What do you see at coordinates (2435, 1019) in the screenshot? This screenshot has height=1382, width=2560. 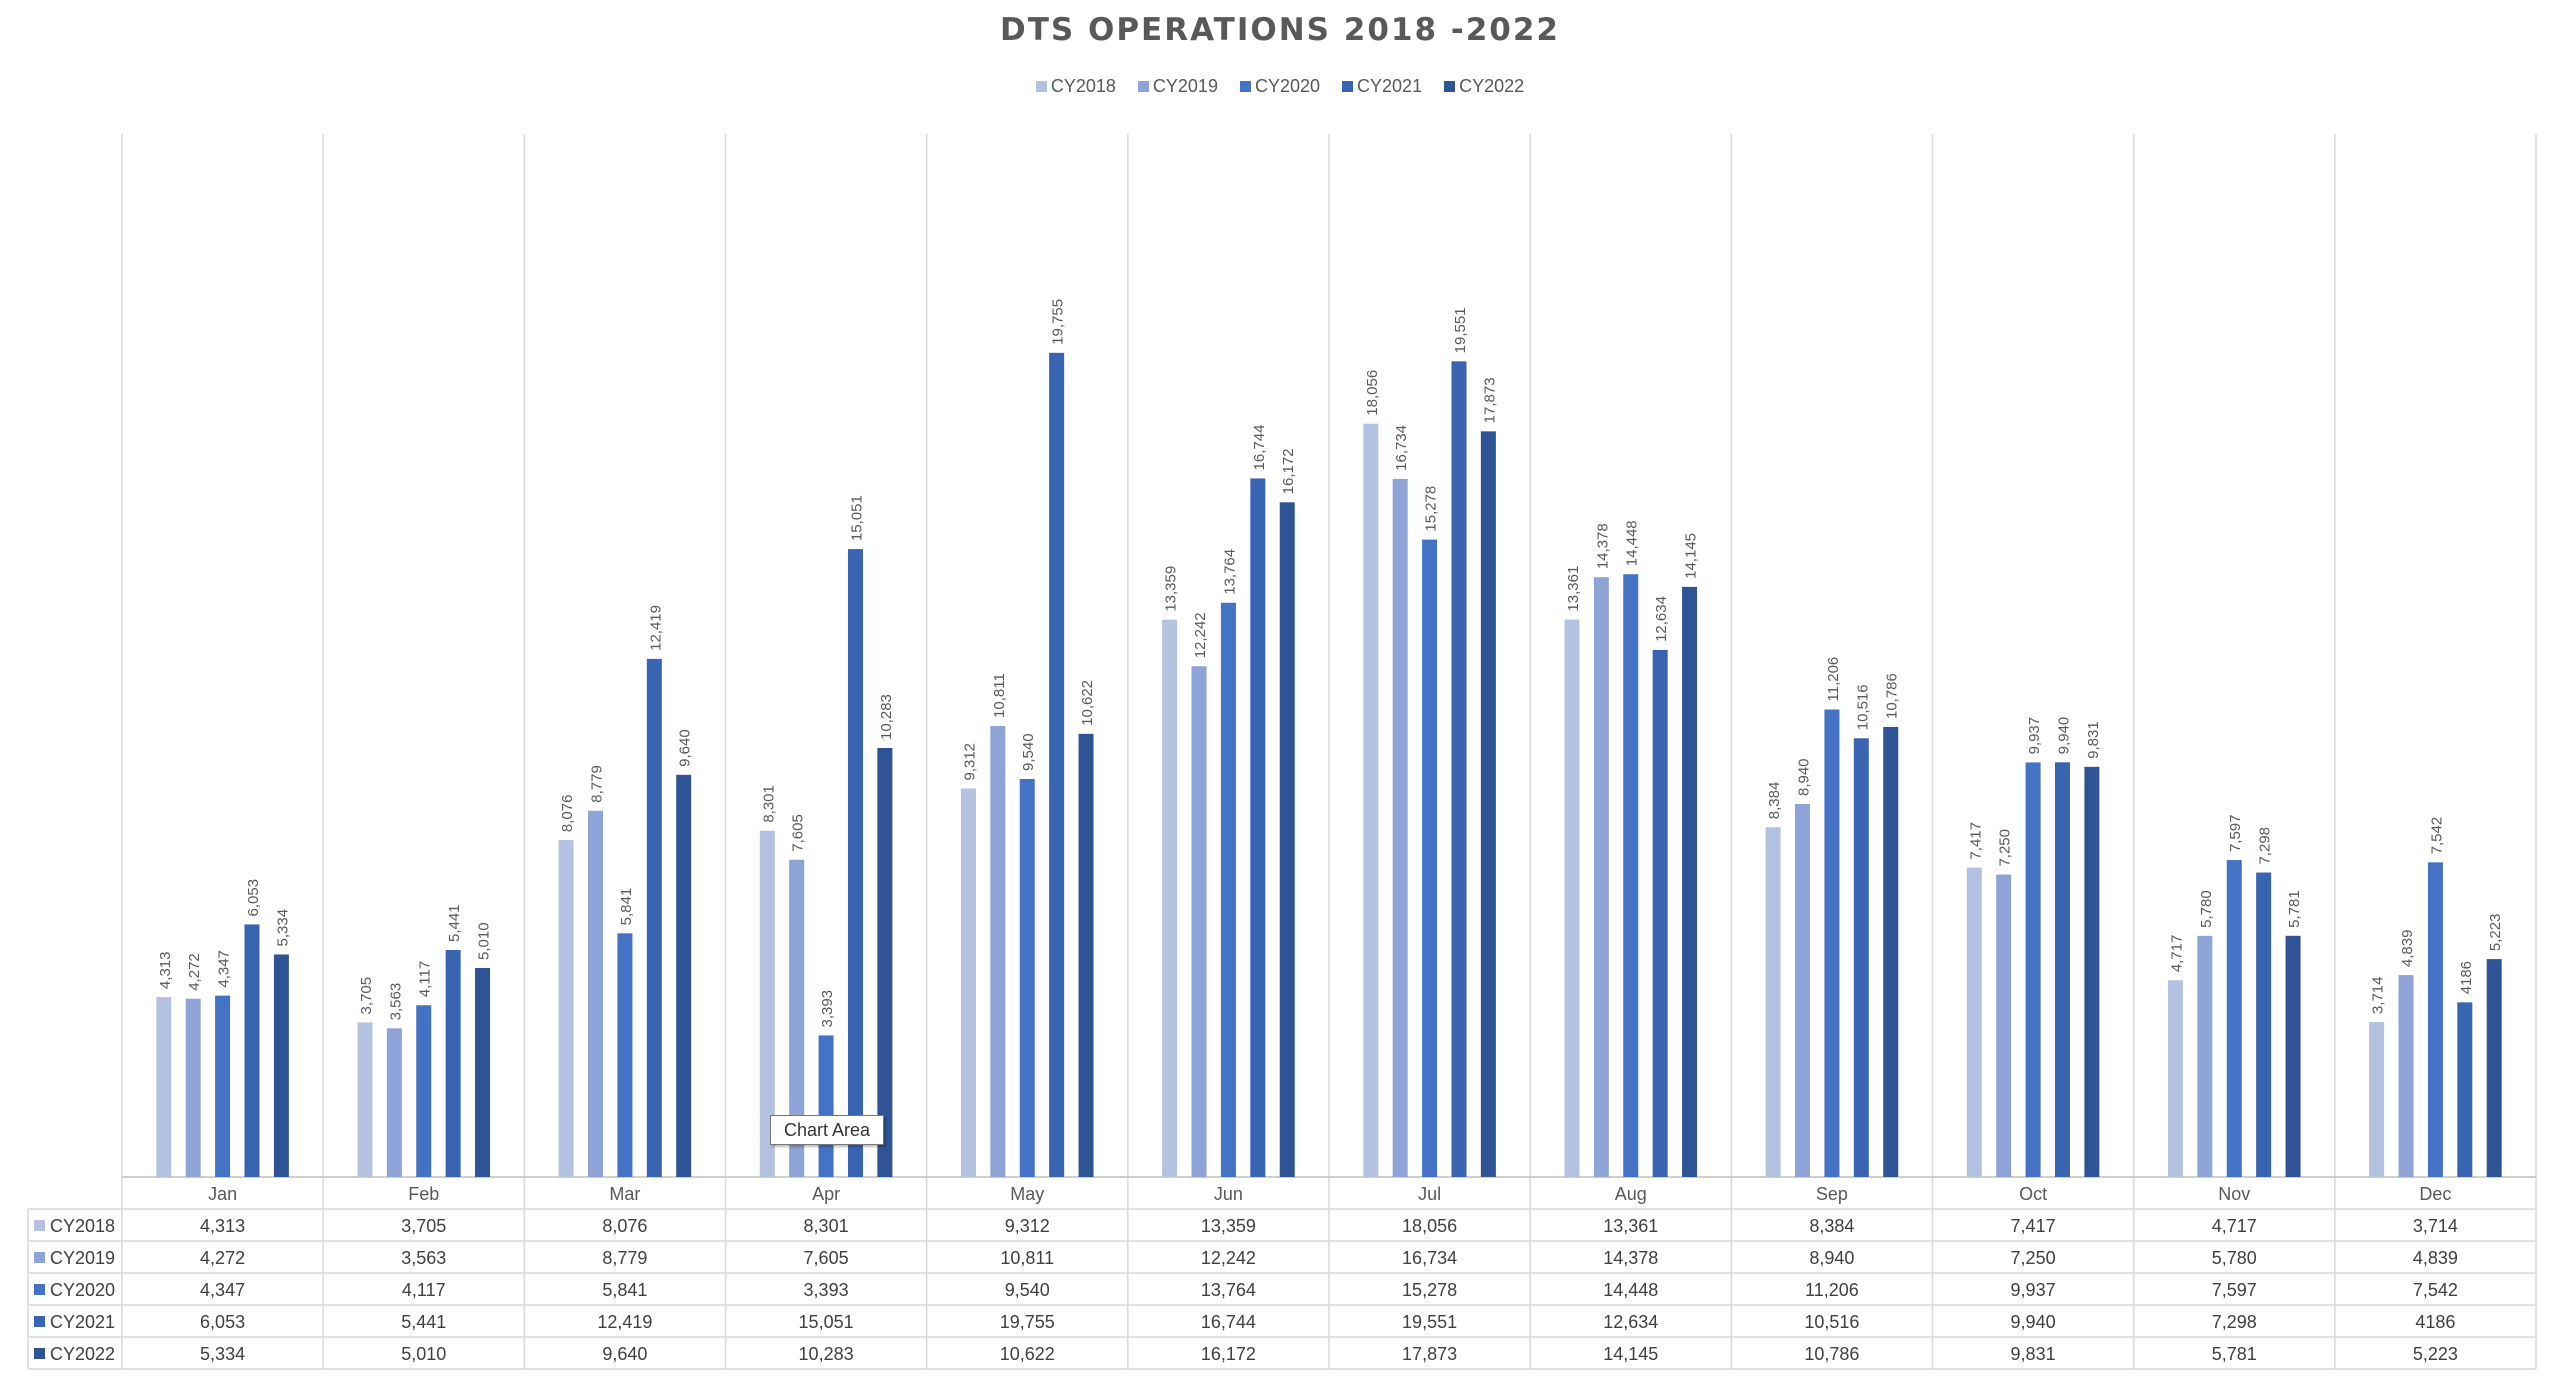 I see `bar-cy2020-dec` at bounding box center [2435, 1019].